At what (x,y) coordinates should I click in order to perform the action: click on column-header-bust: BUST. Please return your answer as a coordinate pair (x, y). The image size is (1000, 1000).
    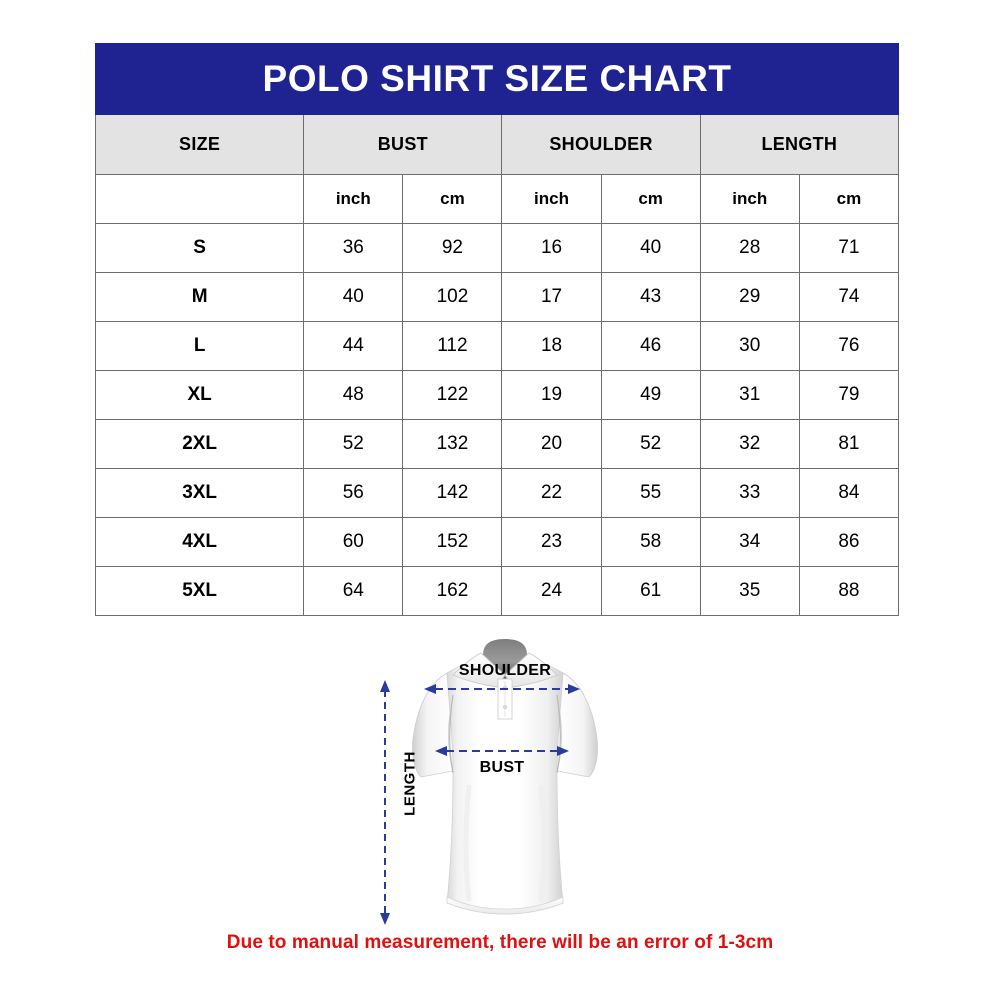
    Looking at the image, I should click on (403, 144).